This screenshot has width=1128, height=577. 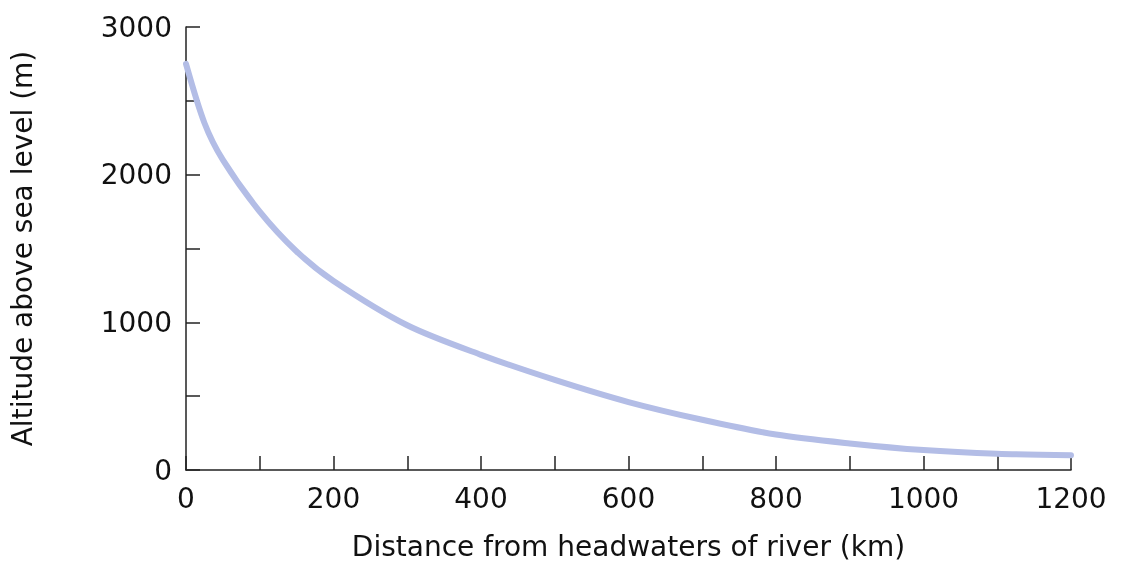 I want to click on y-axis-title: Altitude above sea level (m), so click(x=22, y=248).